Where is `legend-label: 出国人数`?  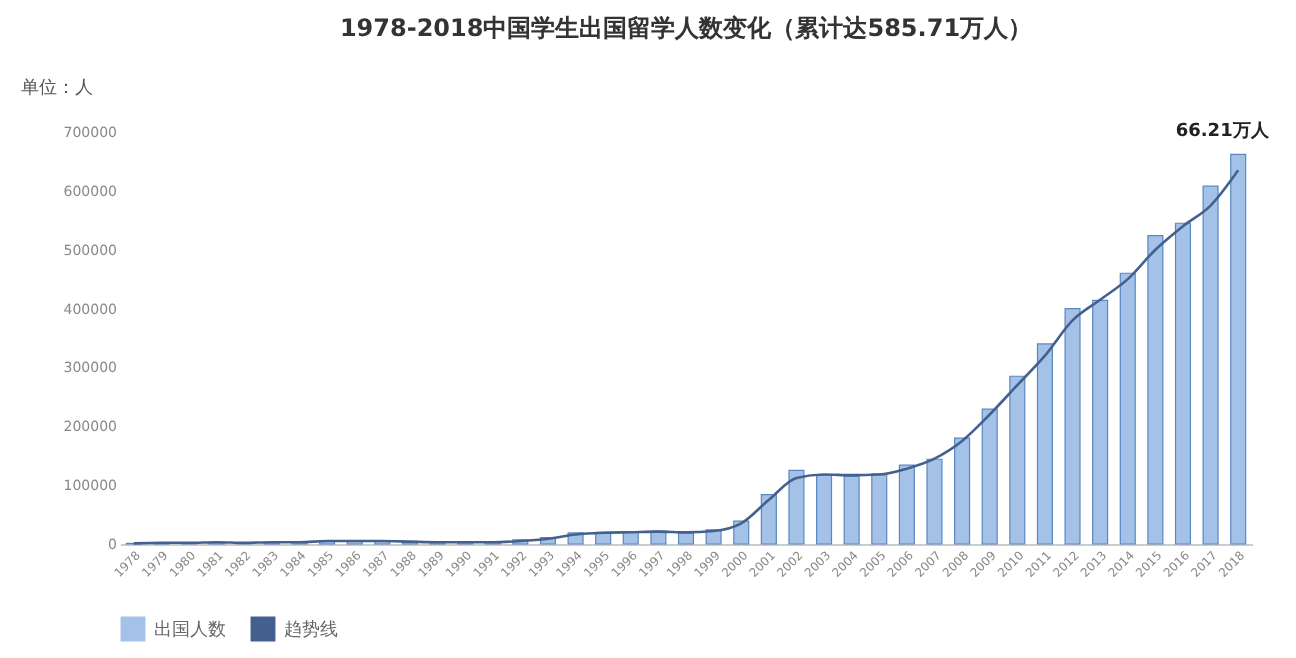 legend-label: 出国人数 is located at coordinates (190, 630).